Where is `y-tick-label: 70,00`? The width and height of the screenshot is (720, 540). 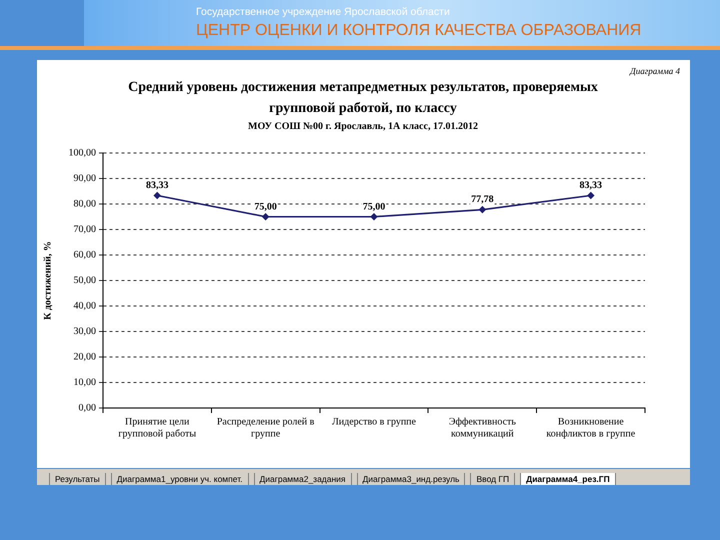 y-tick-label: 70,00 is located at coordinates (85, 230).